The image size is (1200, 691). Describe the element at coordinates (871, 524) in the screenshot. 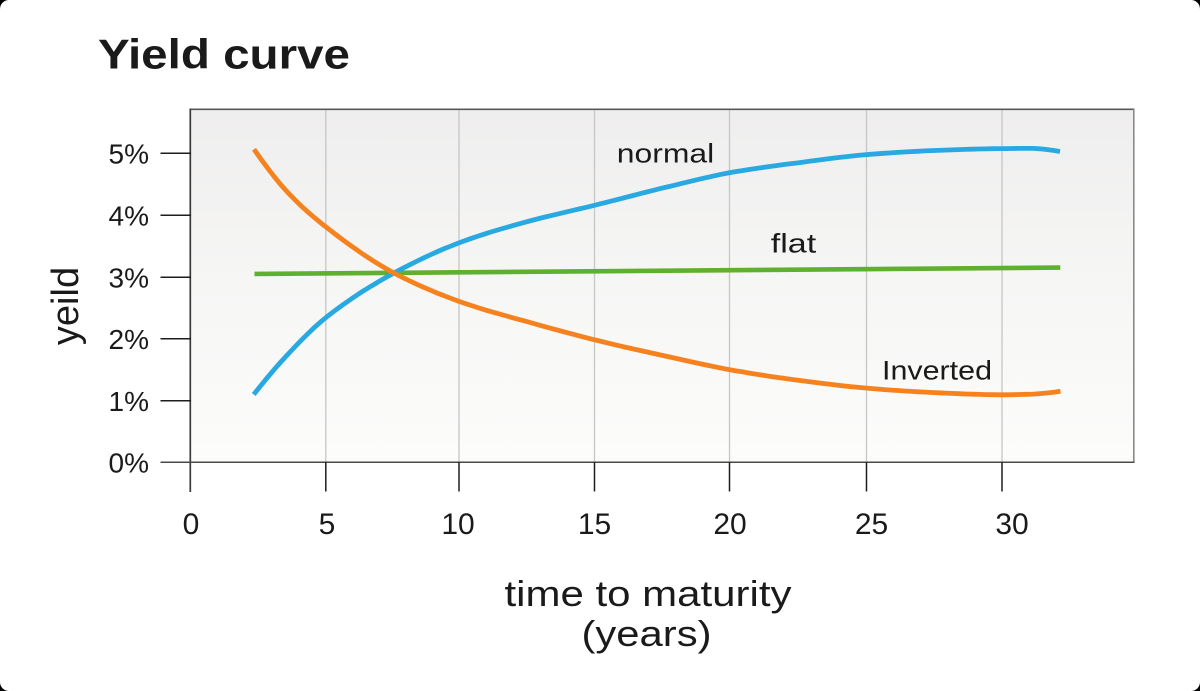

I see `svg-text: 25` at that location.